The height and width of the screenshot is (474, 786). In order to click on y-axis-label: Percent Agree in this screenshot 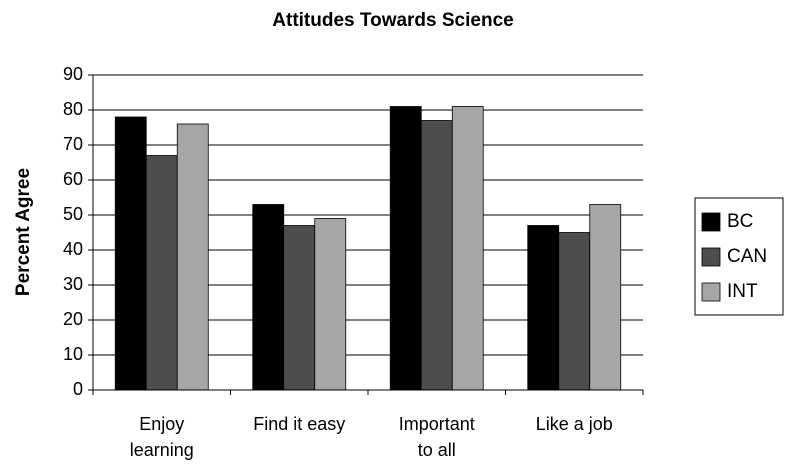, I will do `click(23, 232)`.